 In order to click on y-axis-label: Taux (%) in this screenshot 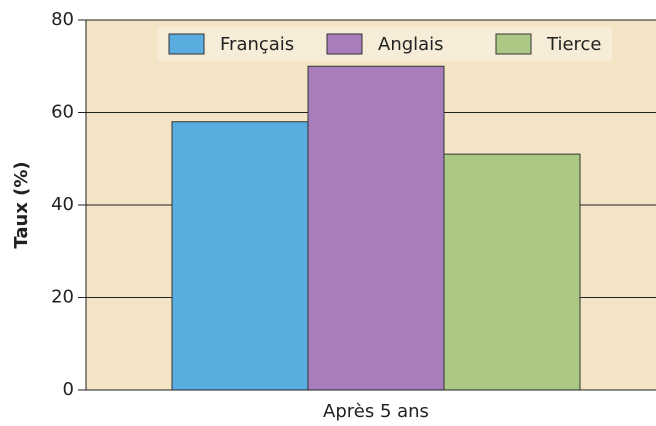, I will do `click(21, 204)`.